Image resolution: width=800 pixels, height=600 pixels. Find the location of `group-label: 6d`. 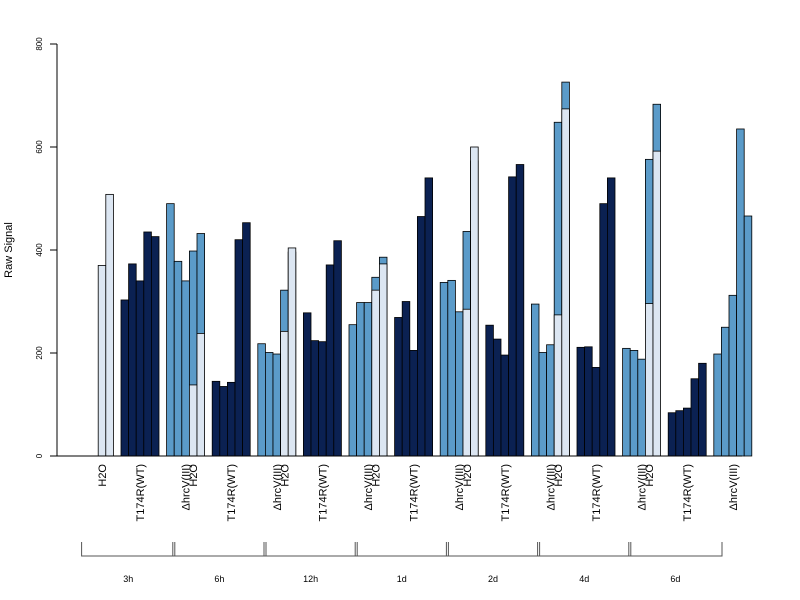

group-label: 6d is located at coordinates (675, 579).